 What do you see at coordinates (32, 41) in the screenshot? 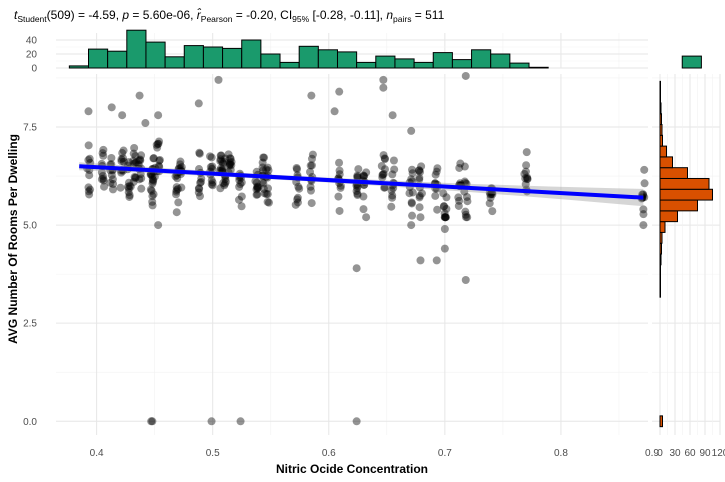
I see `top-y-tick-label: 40` at bounding box center [32, 41].